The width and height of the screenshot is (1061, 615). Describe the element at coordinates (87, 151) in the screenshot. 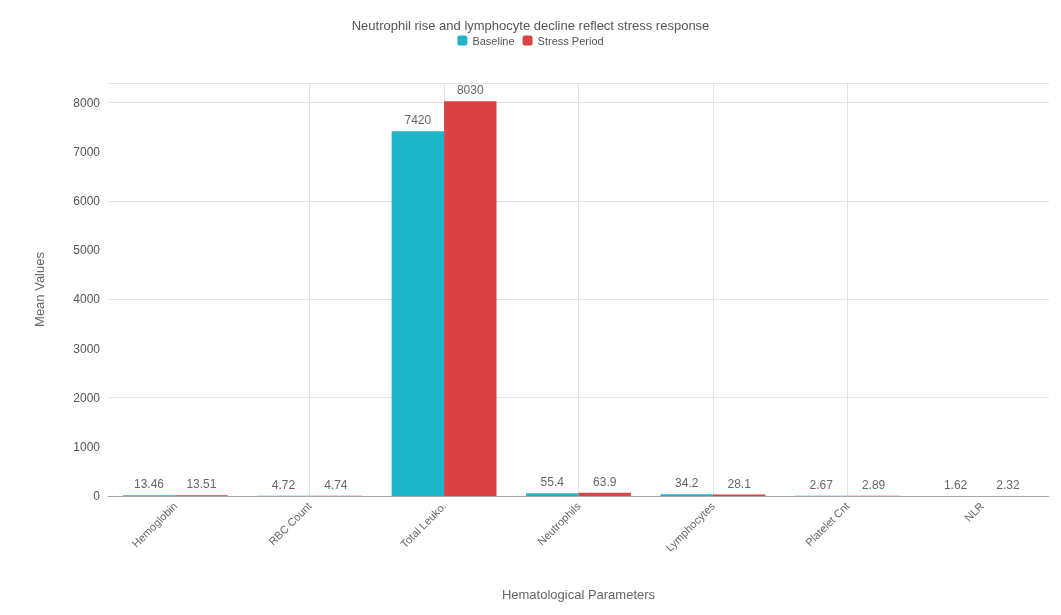

I see `y-tick-label: 7000` at that location.